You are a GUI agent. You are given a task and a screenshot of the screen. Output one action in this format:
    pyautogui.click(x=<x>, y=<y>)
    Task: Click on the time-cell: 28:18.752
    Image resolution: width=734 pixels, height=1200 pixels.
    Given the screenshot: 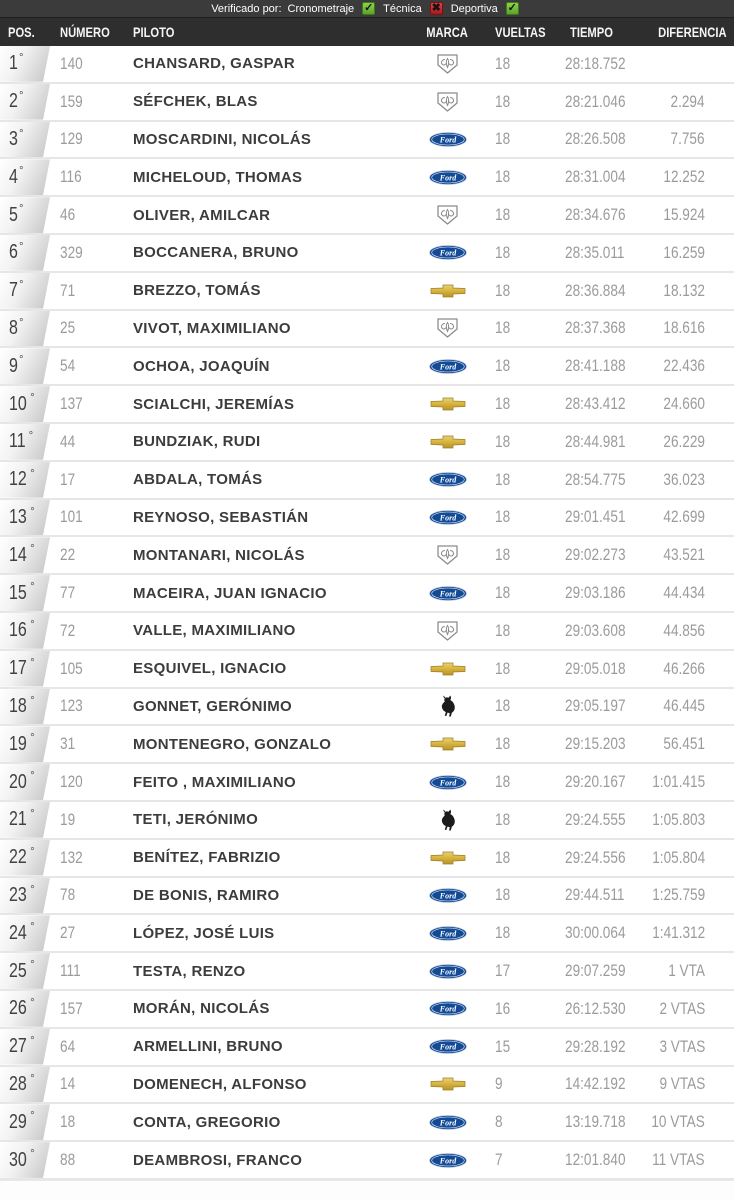 What is the action you would take?
    pyautogui.click(x=595, y=63)
    